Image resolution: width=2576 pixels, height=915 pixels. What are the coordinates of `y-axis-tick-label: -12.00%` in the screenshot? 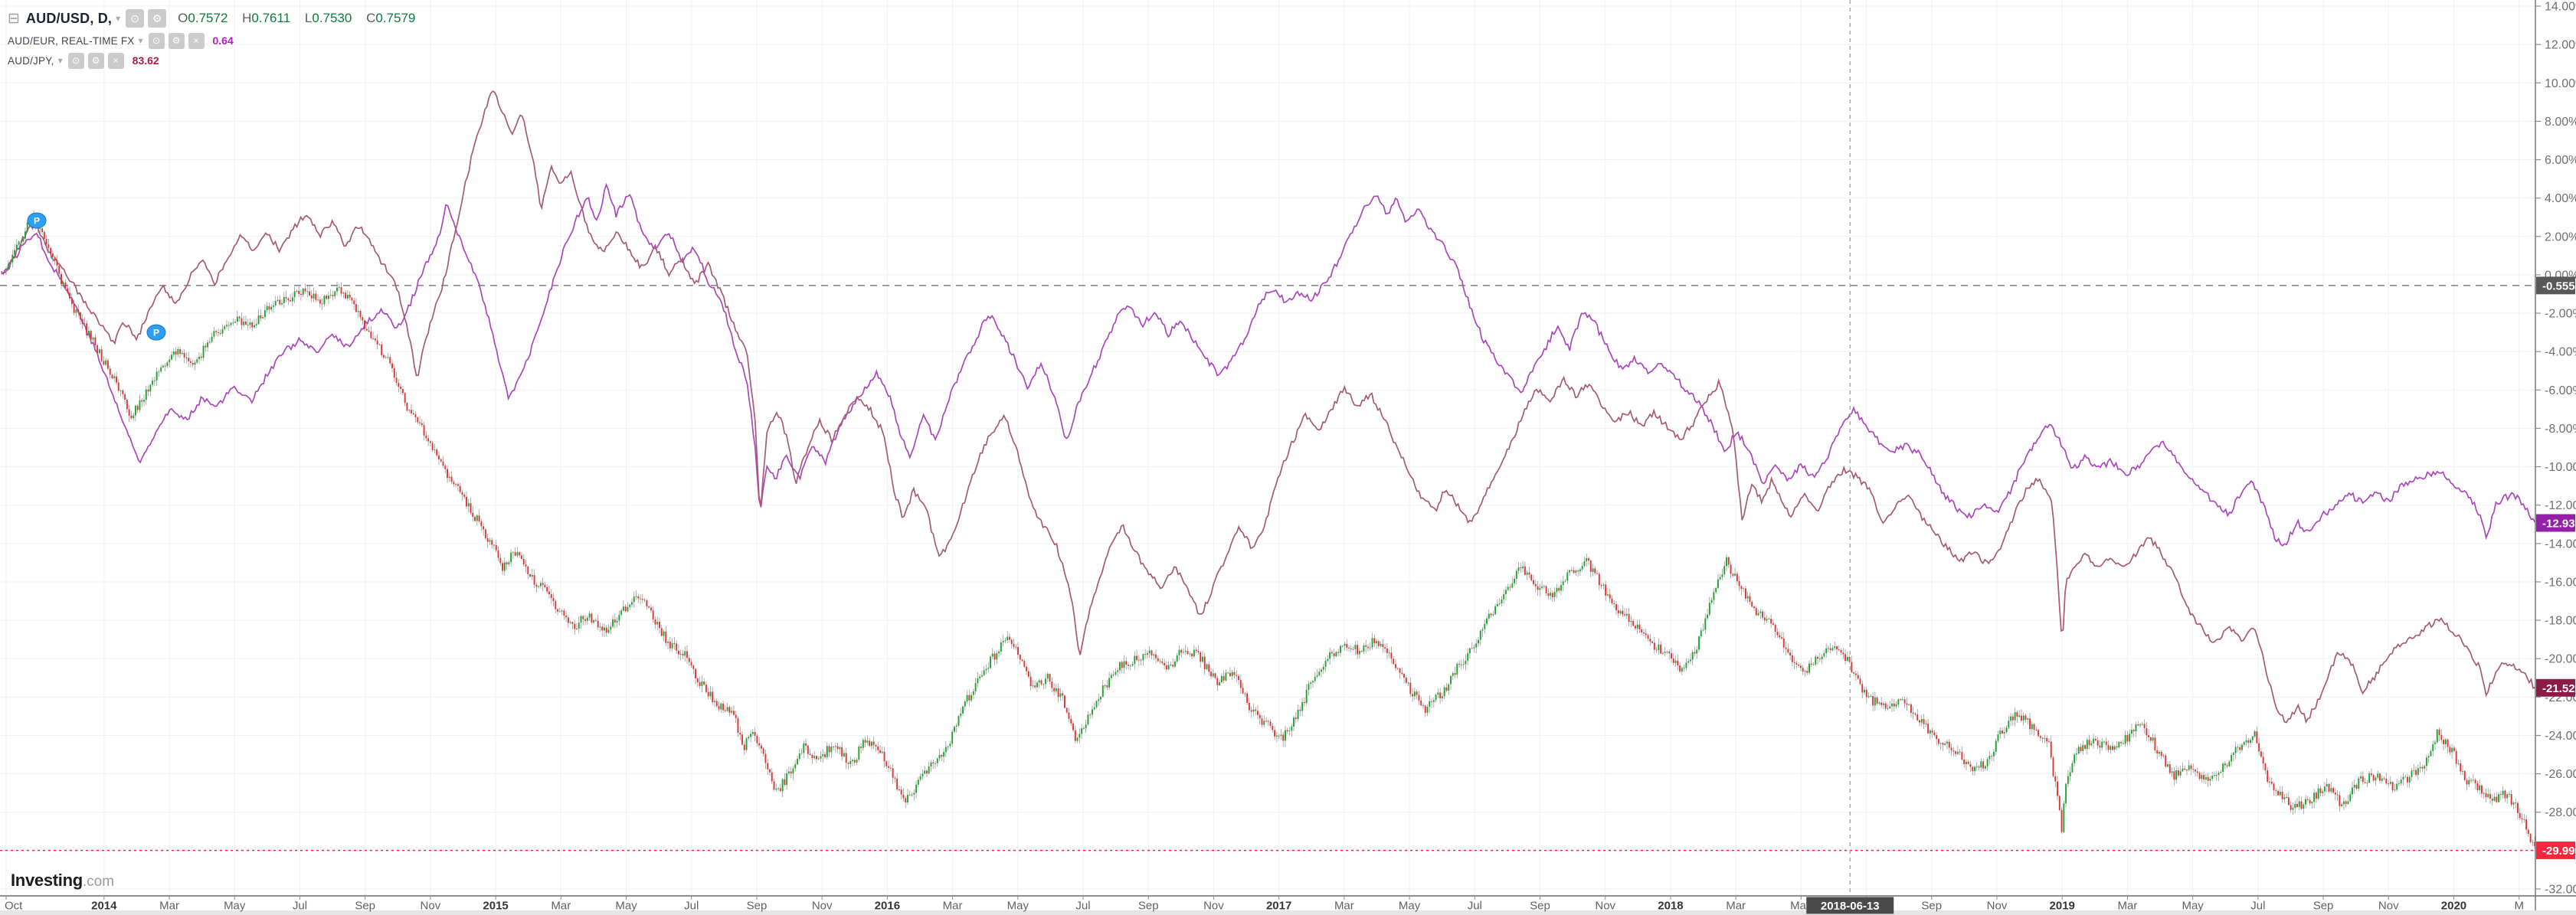 It's located at (2560, 505).